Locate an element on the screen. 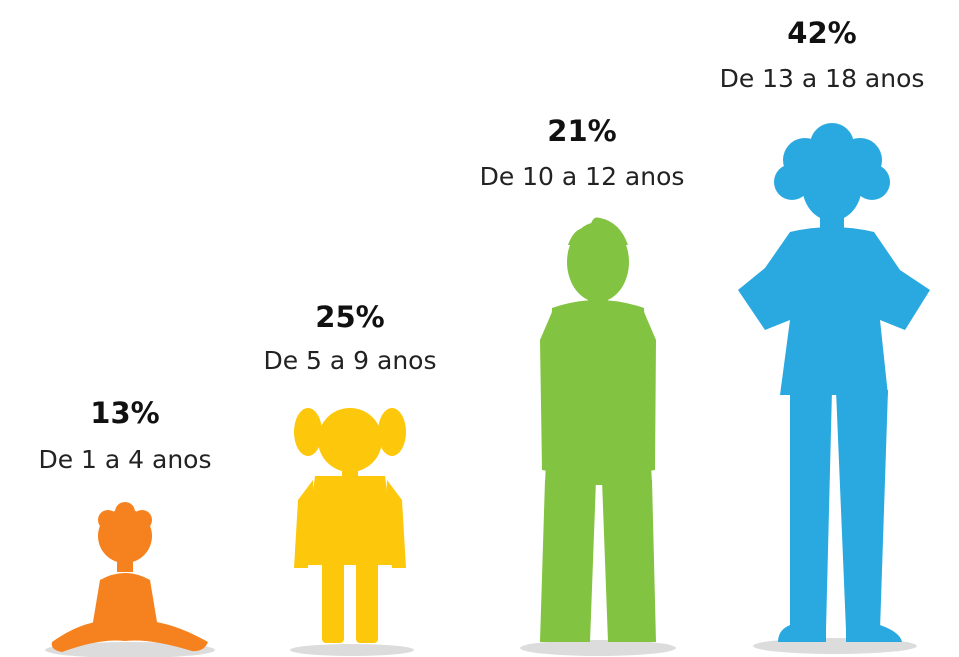  girl-figure is located at coordinates (350, 525).